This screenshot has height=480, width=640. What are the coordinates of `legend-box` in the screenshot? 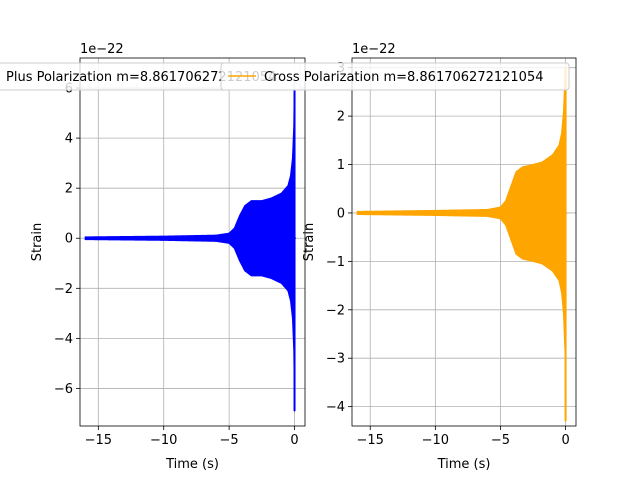 It's located at (395, 76).